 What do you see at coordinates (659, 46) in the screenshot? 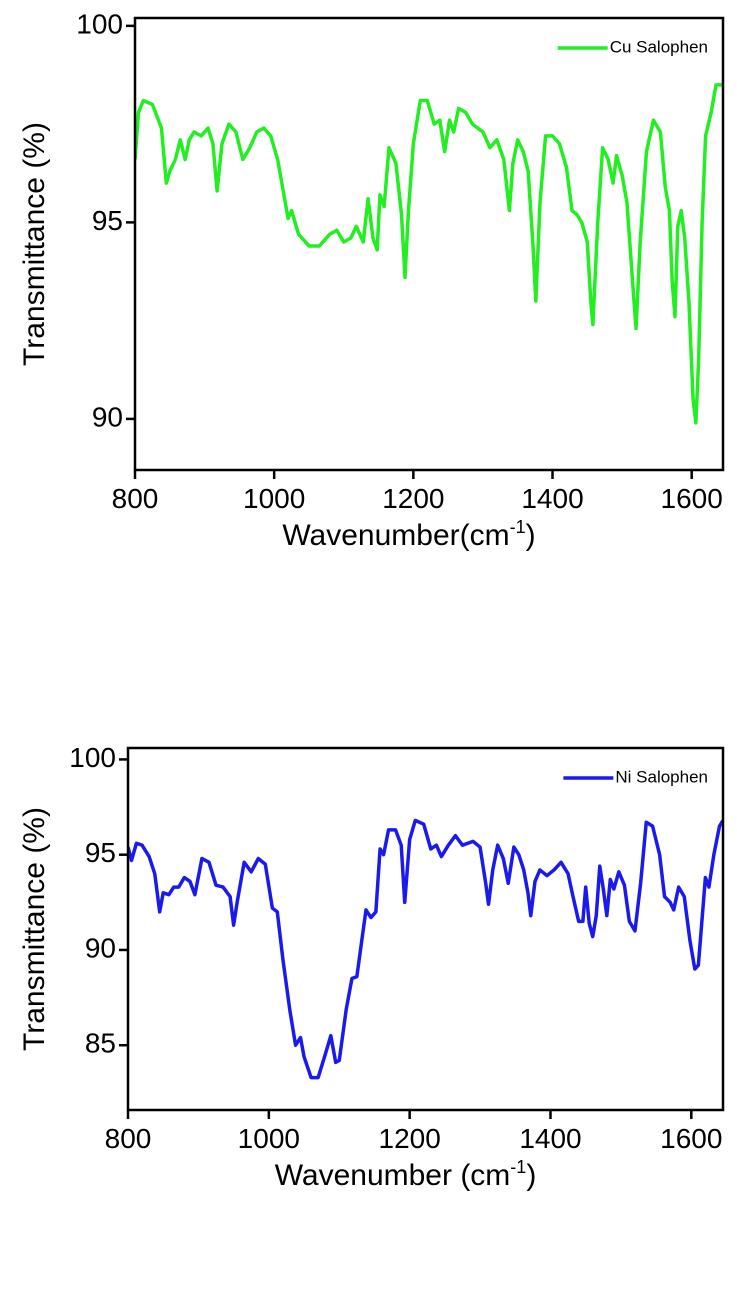
I see `legend-label: Cu Salophen` at bounding box center [659, 46].